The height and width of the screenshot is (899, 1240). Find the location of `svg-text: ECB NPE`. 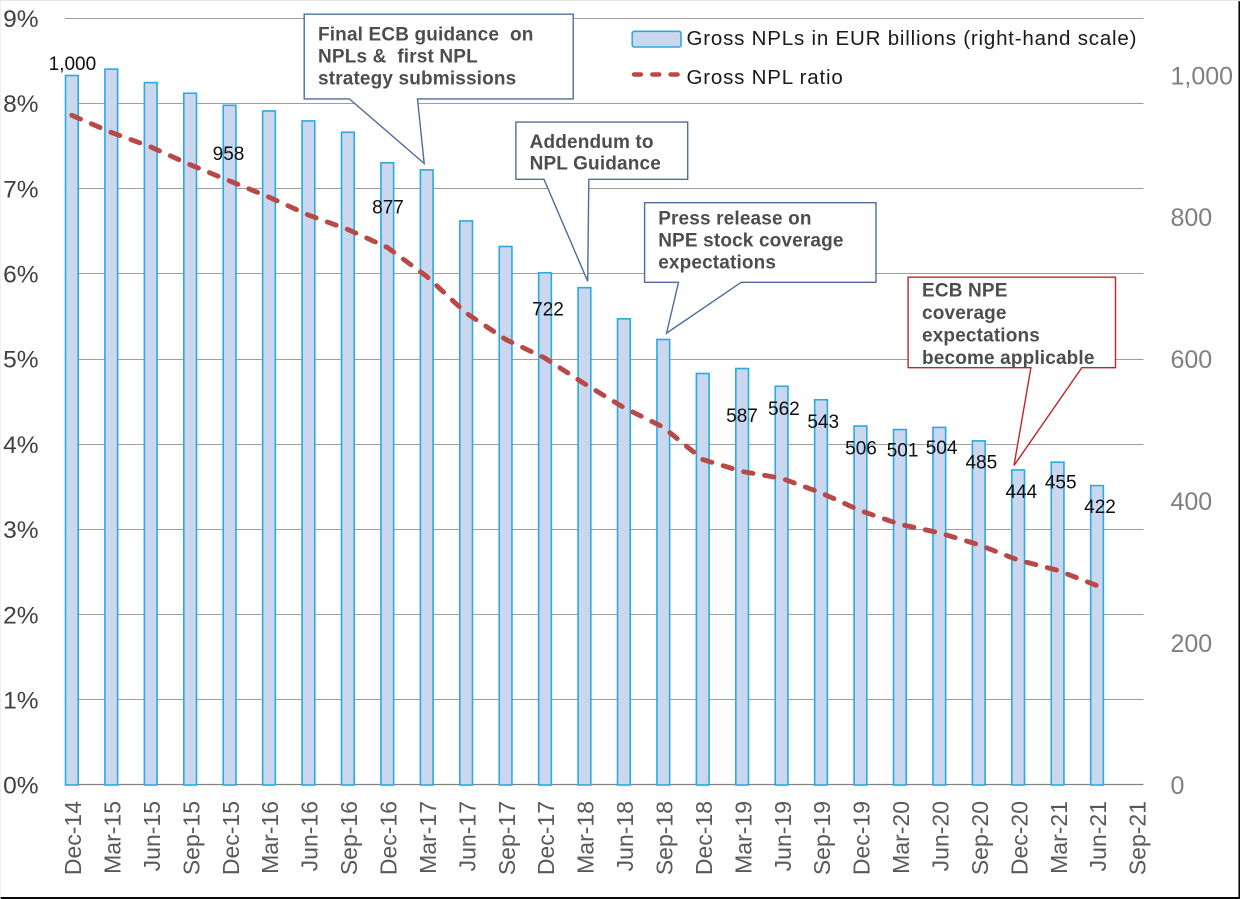

svg-text: ECB NPE is located at coordinates (965, 291).